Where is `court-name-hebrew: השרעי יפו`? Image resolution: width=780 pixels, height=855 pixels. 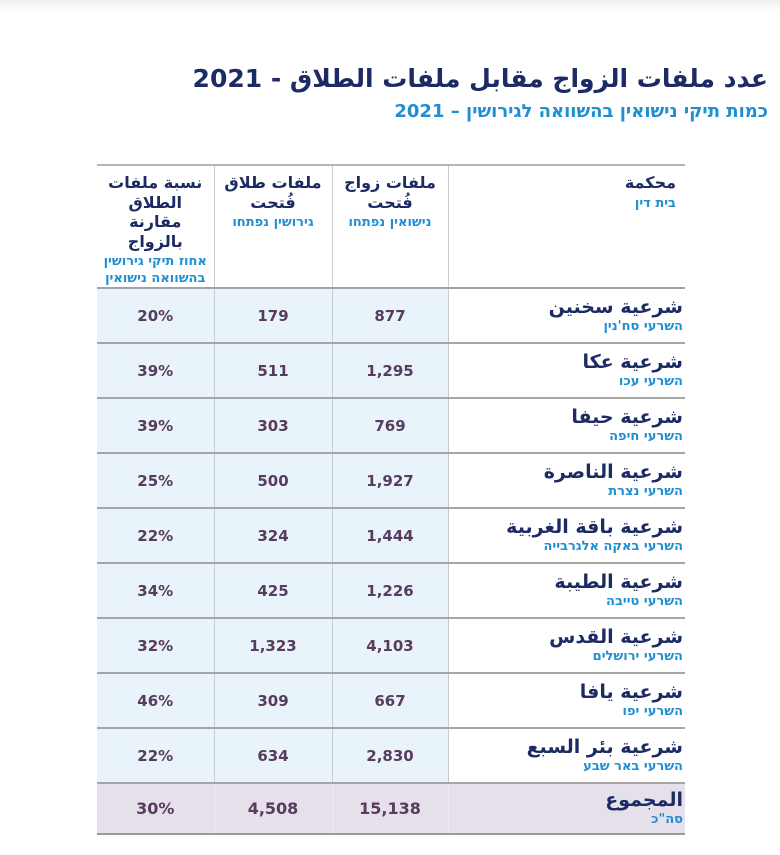
court-name-hebrew: השרעי יפו is located at coordinates (652, 712).